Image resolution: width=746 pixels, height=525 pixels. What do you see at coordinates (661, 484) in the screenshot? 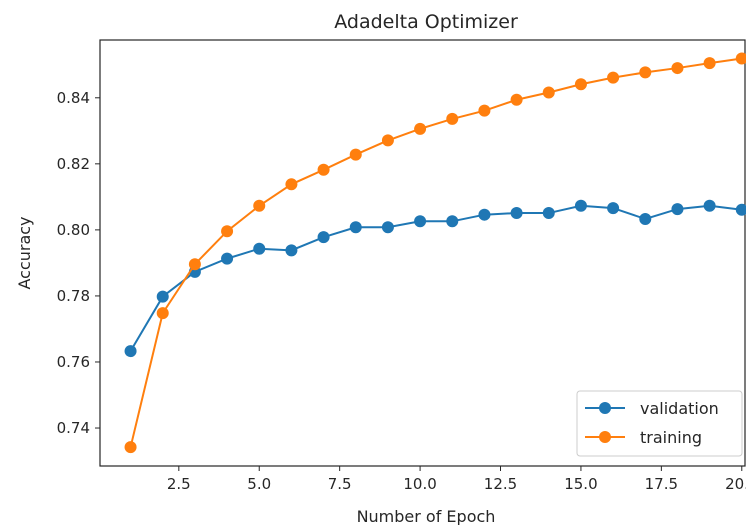
I see `x-tick-label: 17.5` at bounding box center [661, 484].